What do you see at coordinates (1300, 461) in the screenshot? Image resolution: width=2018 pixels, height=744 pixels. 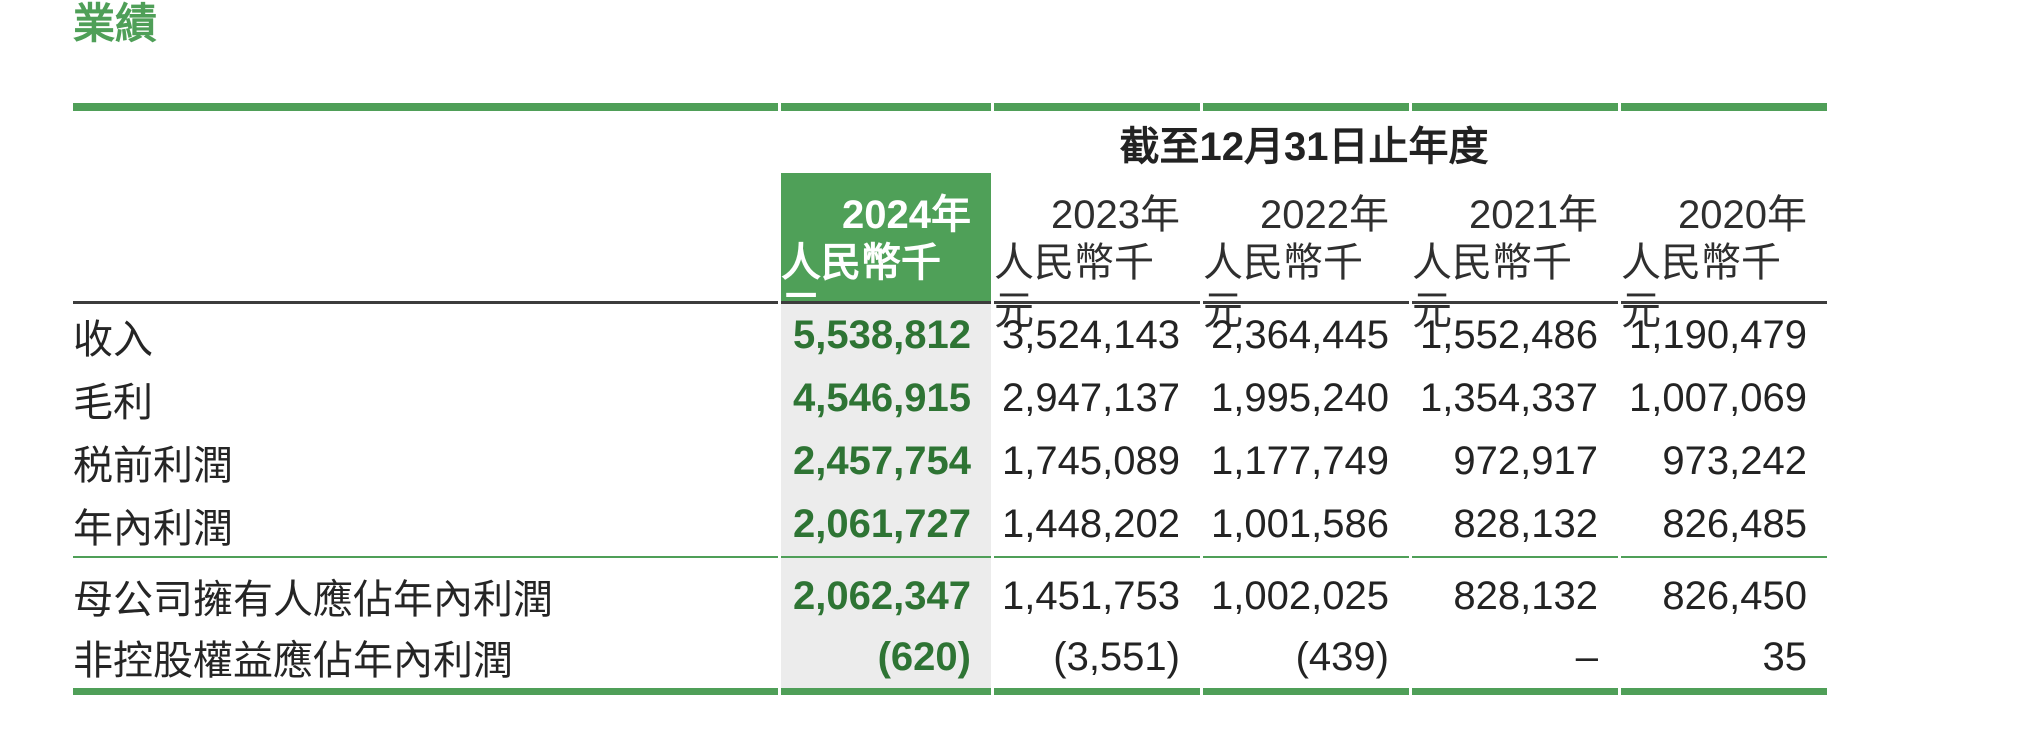 I see `value-2022: 1,177,749` at bounding box center [1300, 461].